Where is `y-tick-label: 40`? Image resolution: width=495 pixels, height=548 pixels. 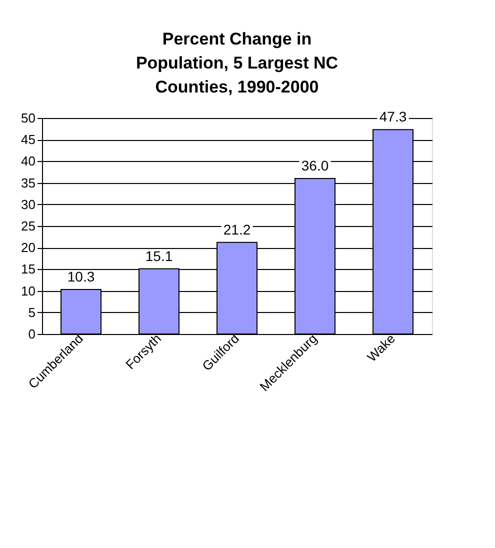 y-tick-label: 40 is located at coordinates (28, 161).